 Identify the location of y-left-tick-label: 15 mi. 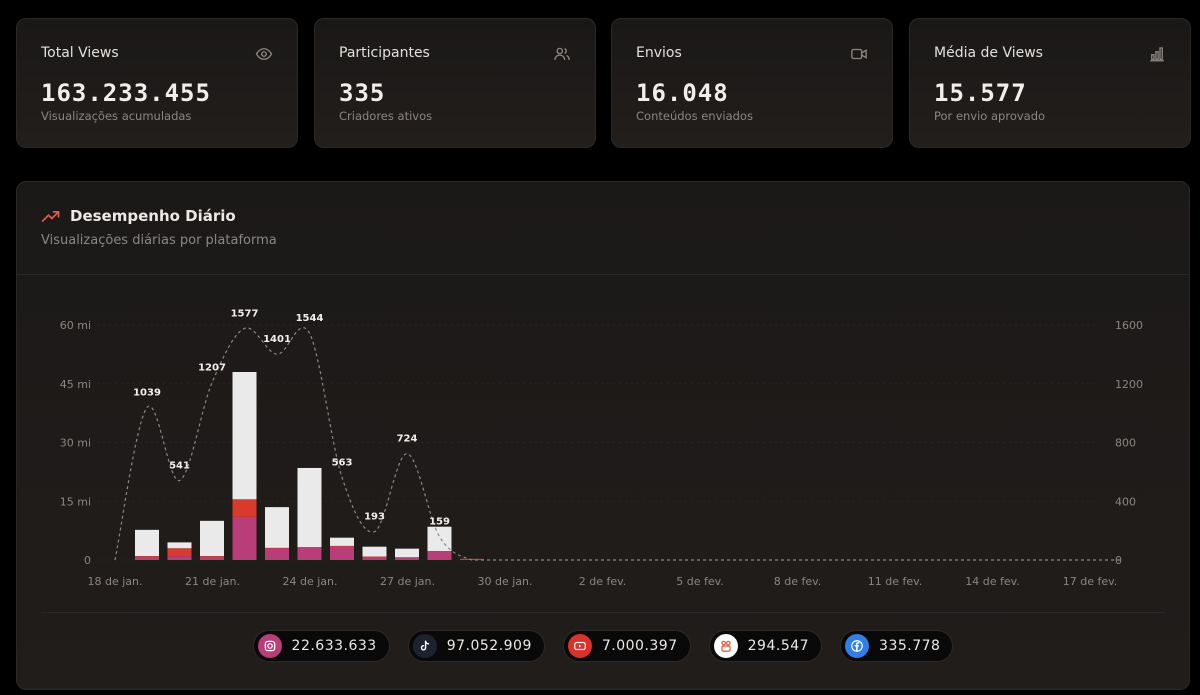
(75, 501).